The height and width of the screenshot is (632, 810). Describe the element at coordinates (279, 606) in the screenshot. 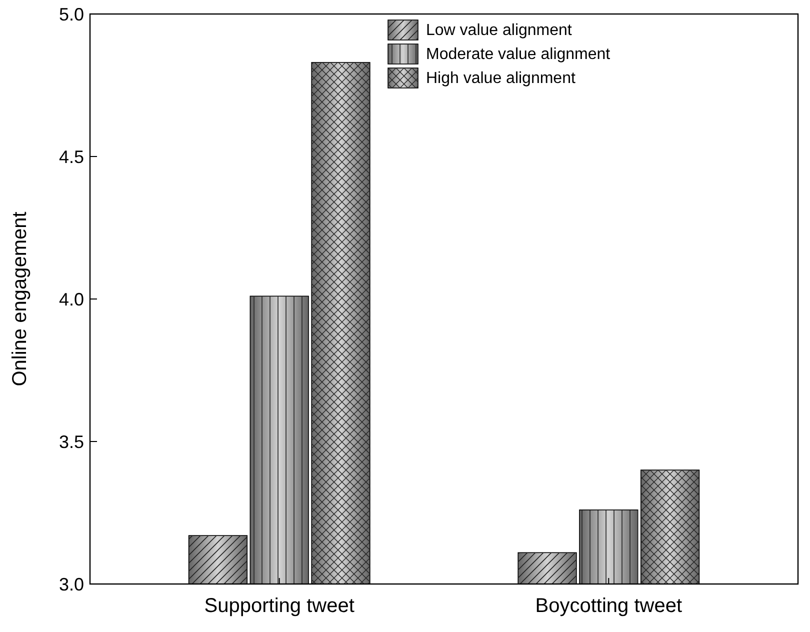

I see `x-tick-label: Supporting tweet` at that location.